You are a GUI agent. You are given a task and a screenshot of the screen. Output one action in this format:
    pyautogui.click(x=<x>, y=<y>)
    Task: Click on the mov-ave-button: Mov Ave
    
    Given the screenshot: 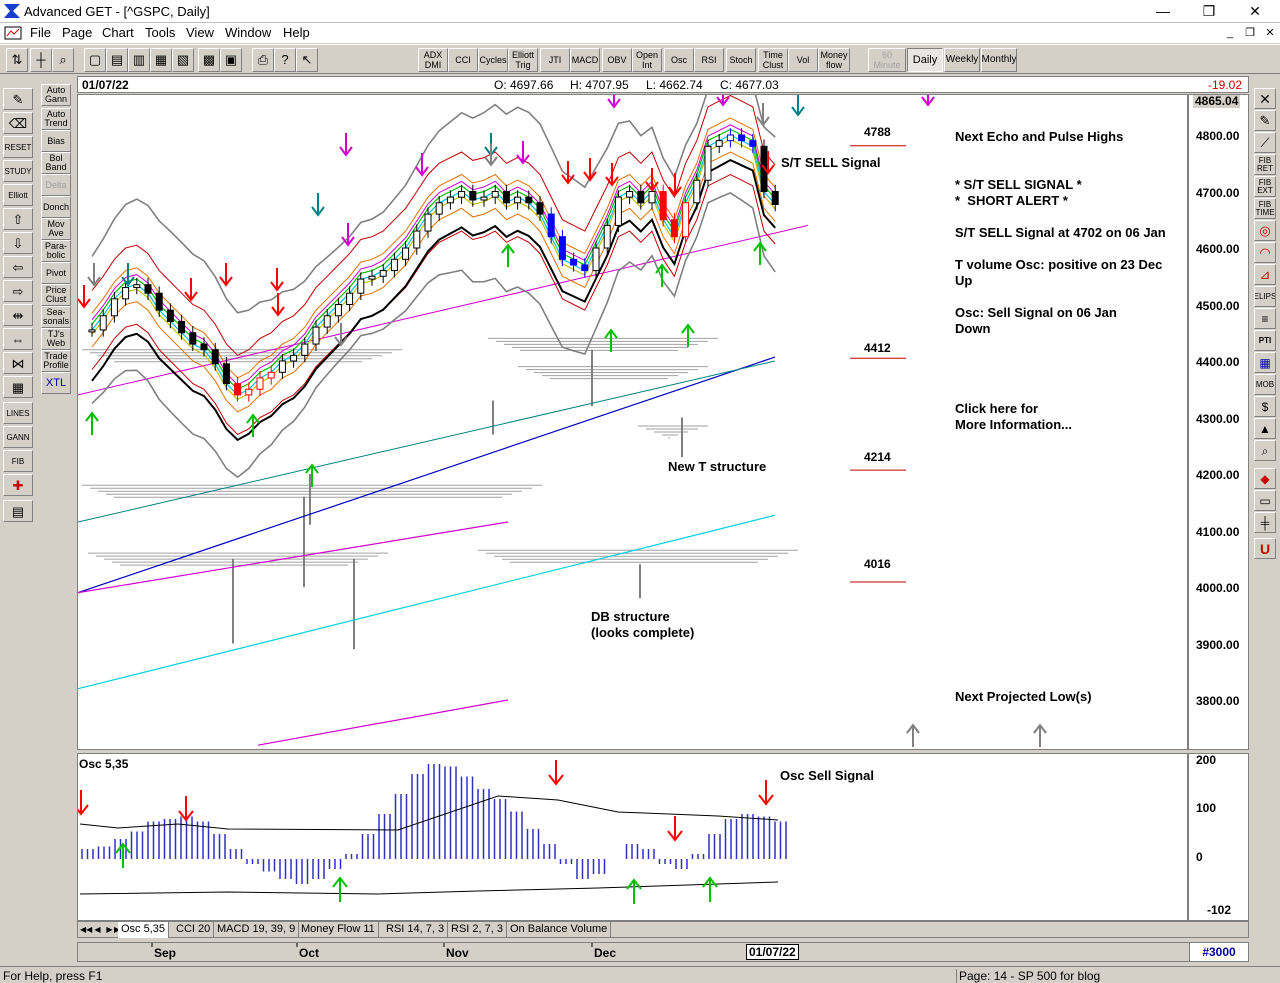 What is the action you would take?
    pyautogui.click(x=56, y=229)
    